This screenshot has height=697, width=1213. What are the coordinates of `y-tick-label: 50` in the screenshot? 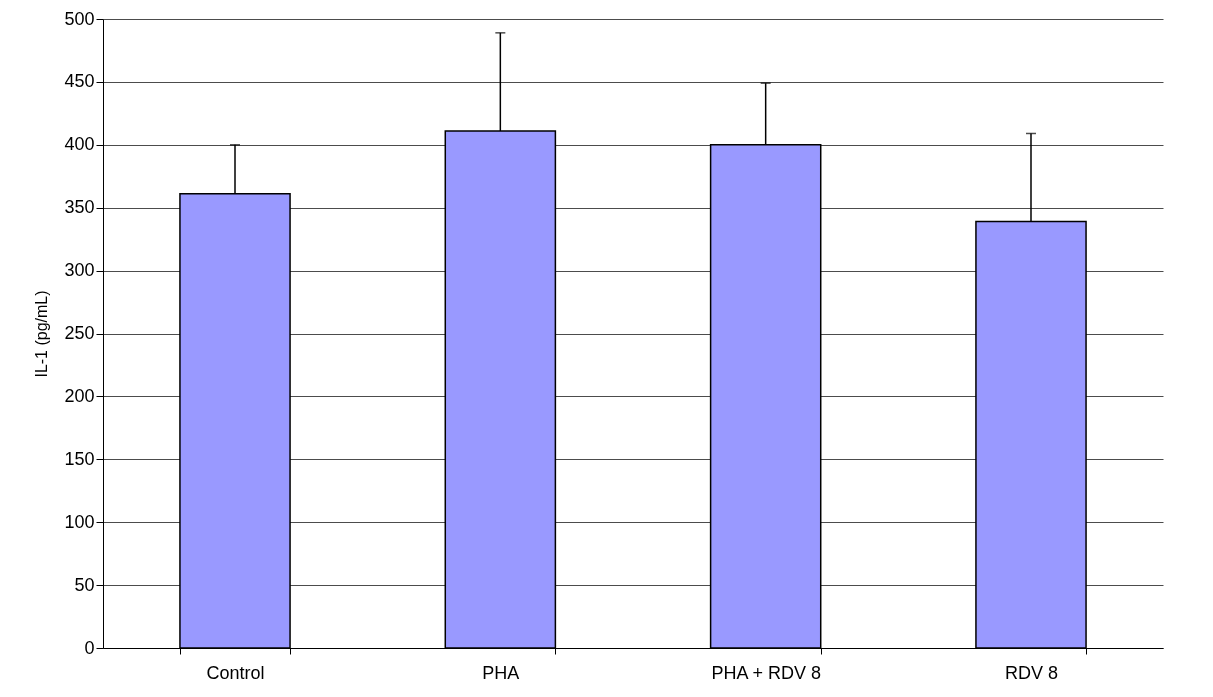 It's located at (84, 584).